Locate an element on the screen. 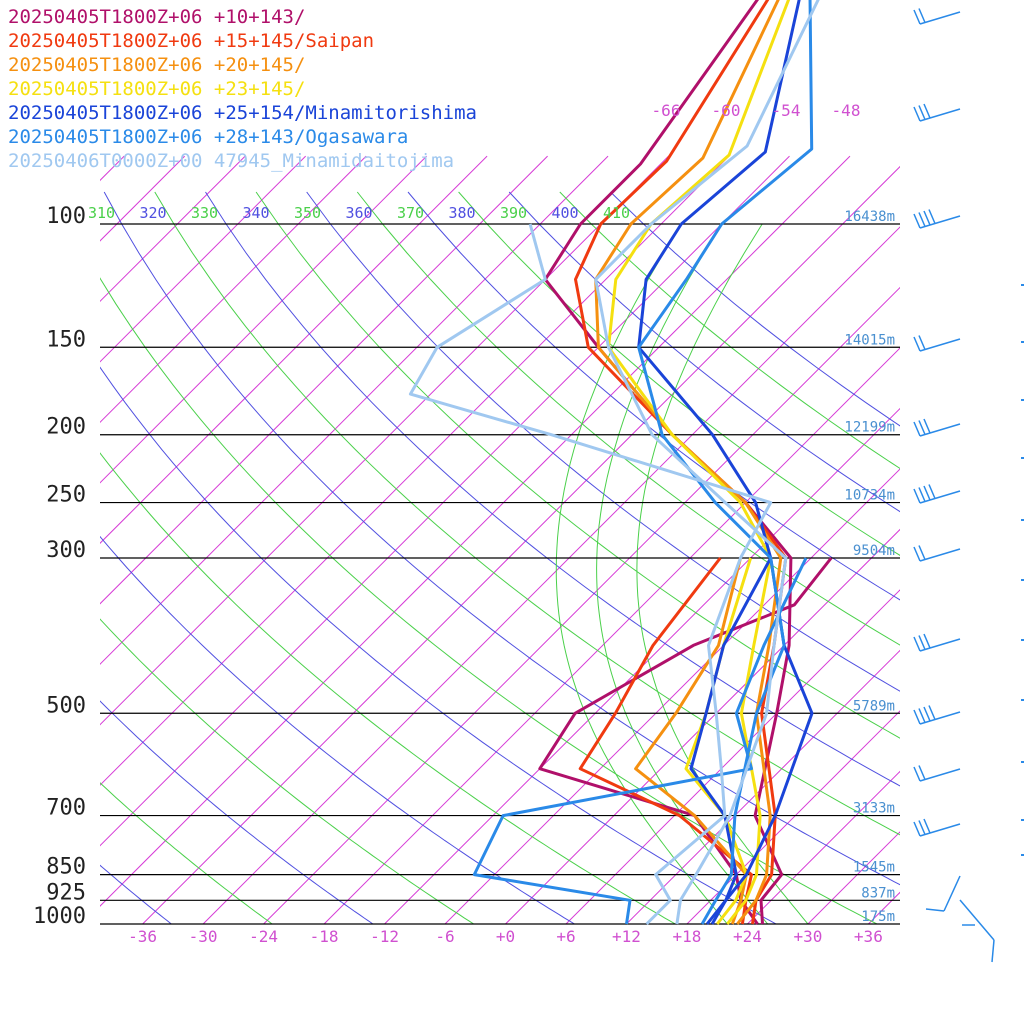 This screenshot has width=1024, height=1024. legend-entry-6: 20250406T0000Z+00 47945_Minamidaitojima is located at coordinates (231, 161).